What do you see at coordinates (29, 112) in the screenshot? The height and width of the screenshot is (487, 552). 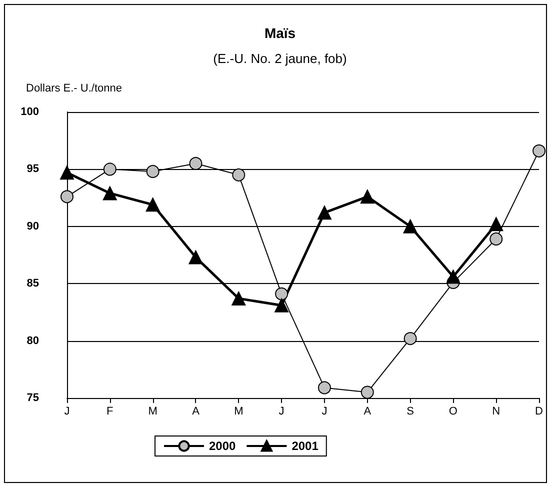 I see `y-tick-label: 100` at bounding box center [29, 112].